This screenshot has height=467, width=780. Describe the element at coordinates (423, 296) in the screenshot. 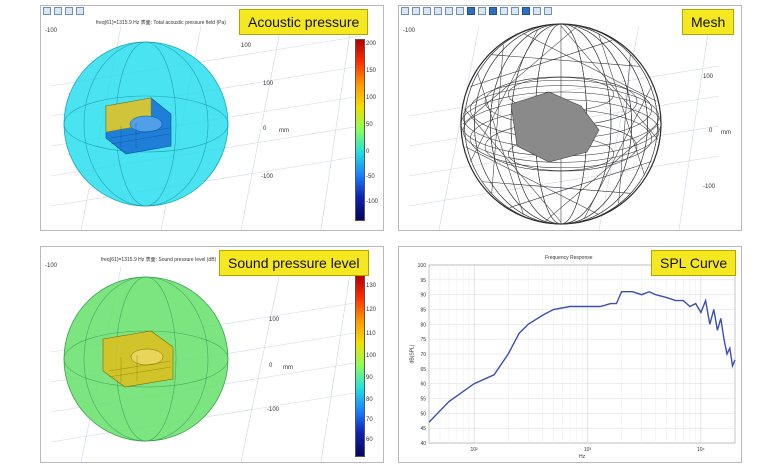

I see `y-tick-label: 90` at that location.